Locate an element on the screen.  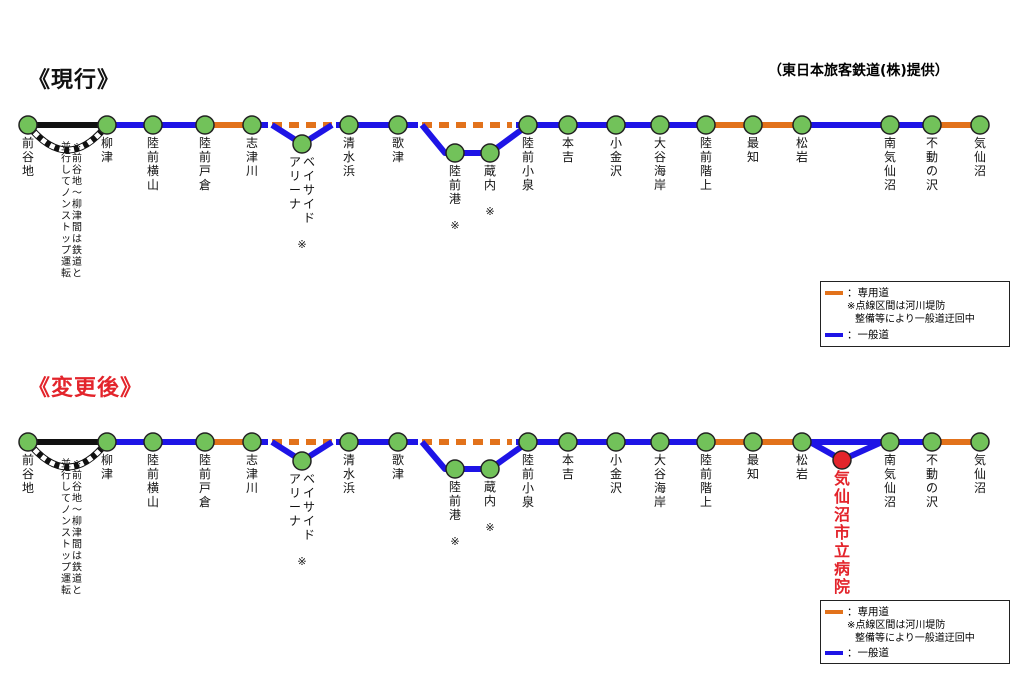
new-stop-marker is located at coordinates (842, 460).